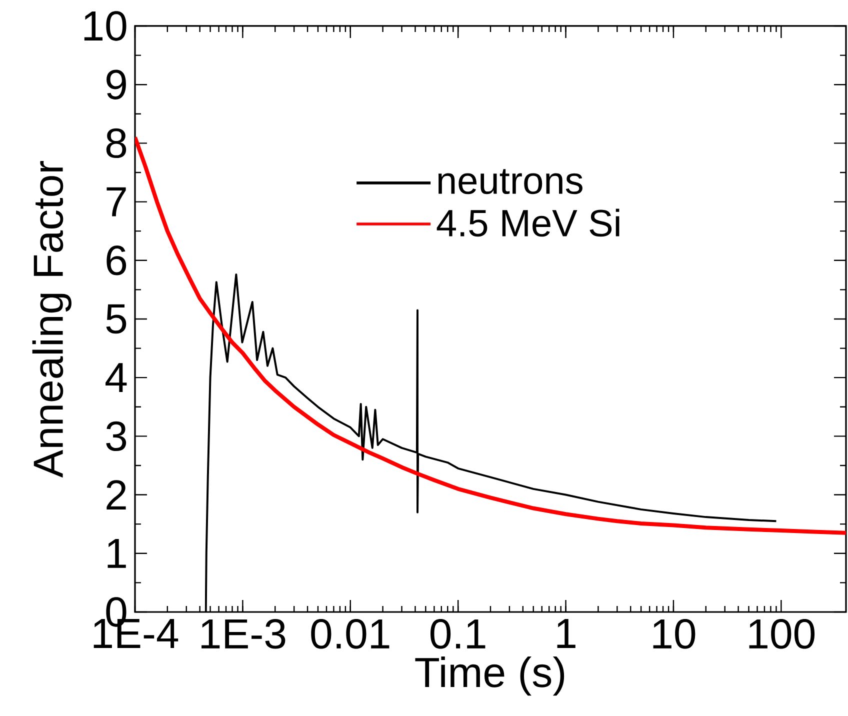 The width and height of the screenshot is (848, 716). What do you see at coordinates (782, 634) in the screenshot?
I see `x-tick-label: 100` at bounding box center [782, 634].